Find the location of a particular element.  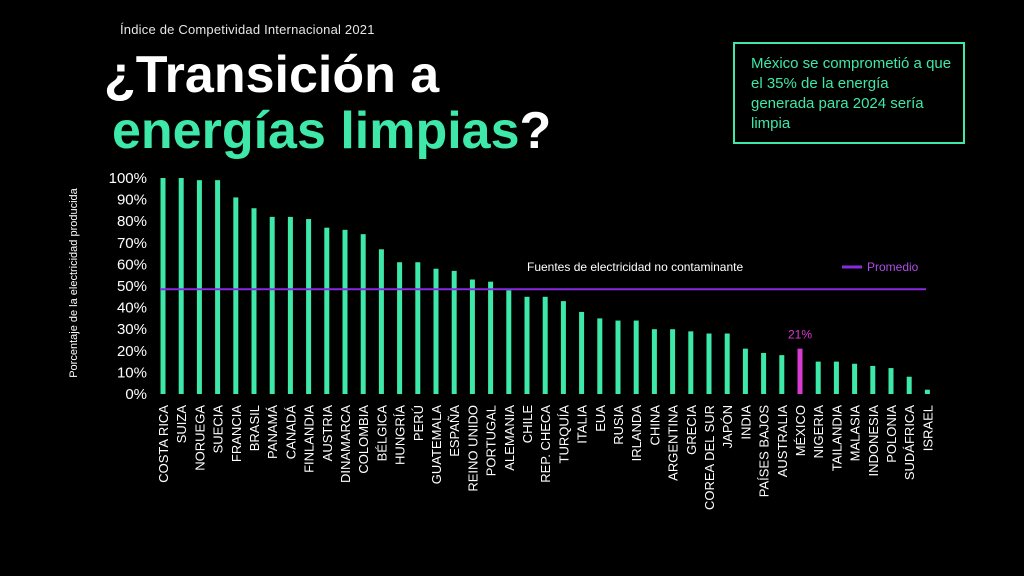

x-tick-label: ALEMANIA is located at coordinates (509, 438).